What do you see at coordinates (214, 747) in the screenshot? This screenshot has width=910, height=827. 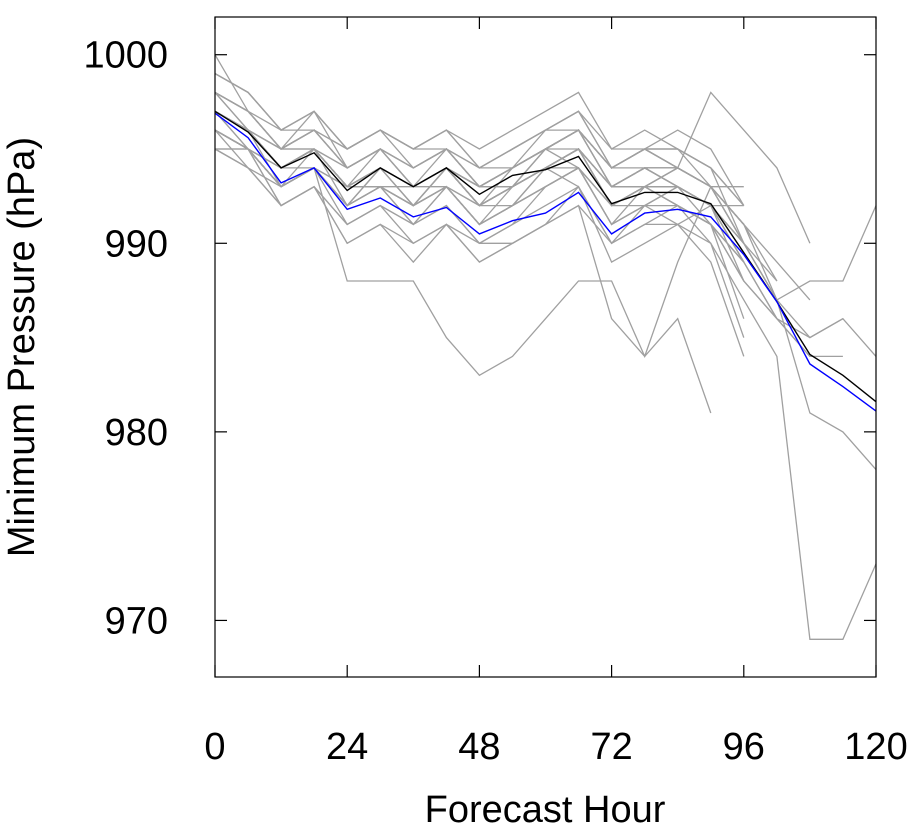 I see `x-tick-label: 0` at bounding box center [214, 747].